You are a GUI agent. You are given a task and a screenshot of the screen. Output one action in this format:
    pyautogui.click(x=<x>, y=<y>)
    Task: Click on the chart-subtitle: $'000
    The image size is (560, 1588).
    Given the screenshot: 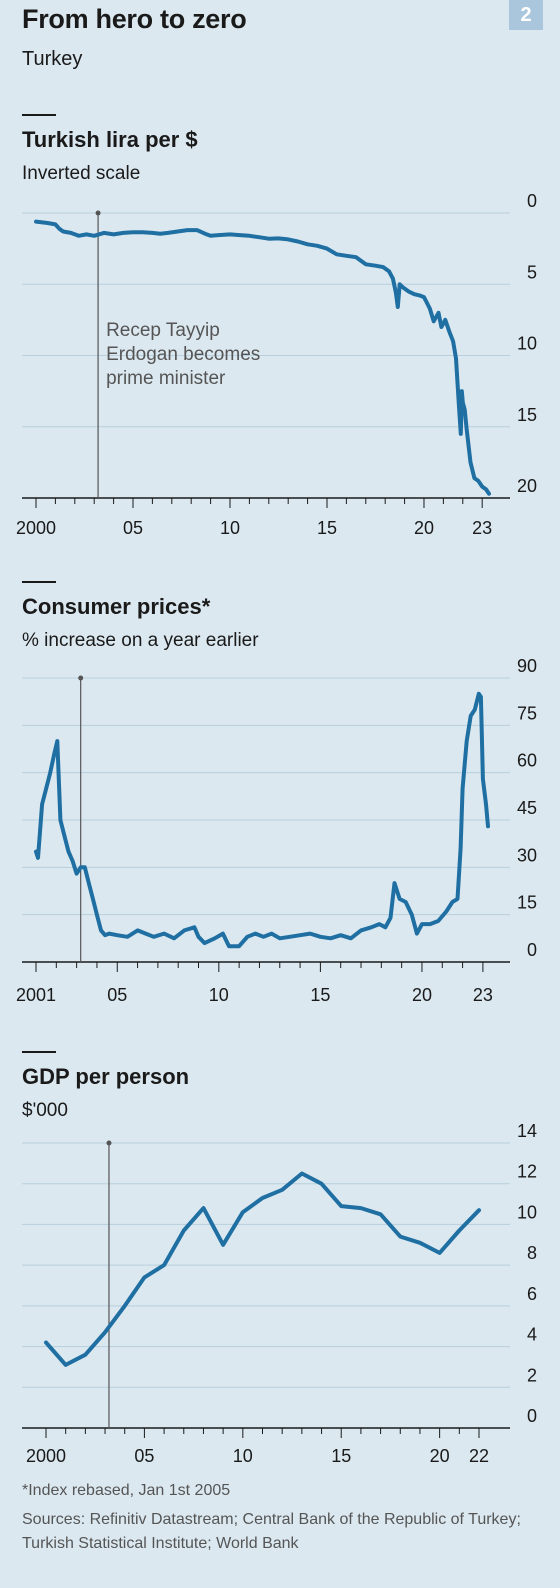 What is the action you would take?
    pyautogui.click(x=45, y=1110)
    